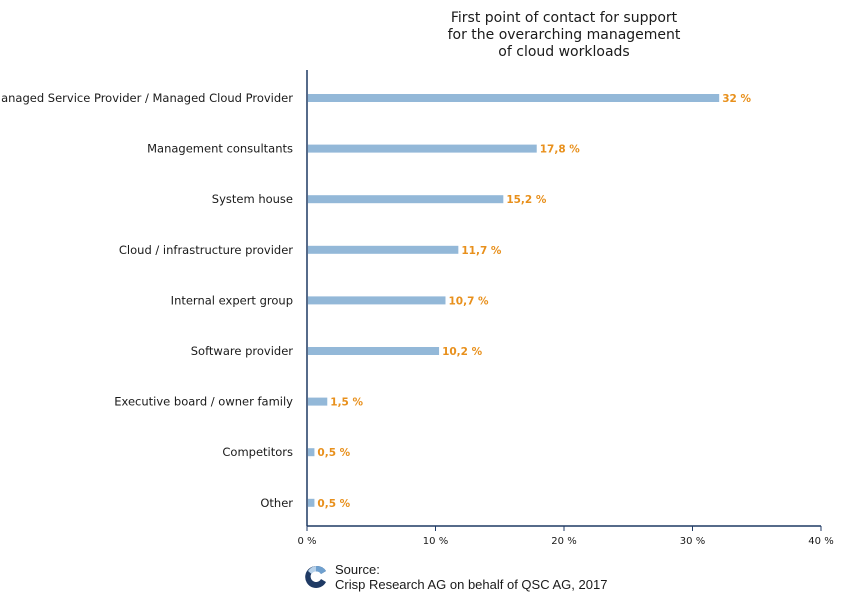  What do you see at coordinates (560, 150) in the screenshot?
I see `data-label: 17,8 %` at bounding box center [560, 150].